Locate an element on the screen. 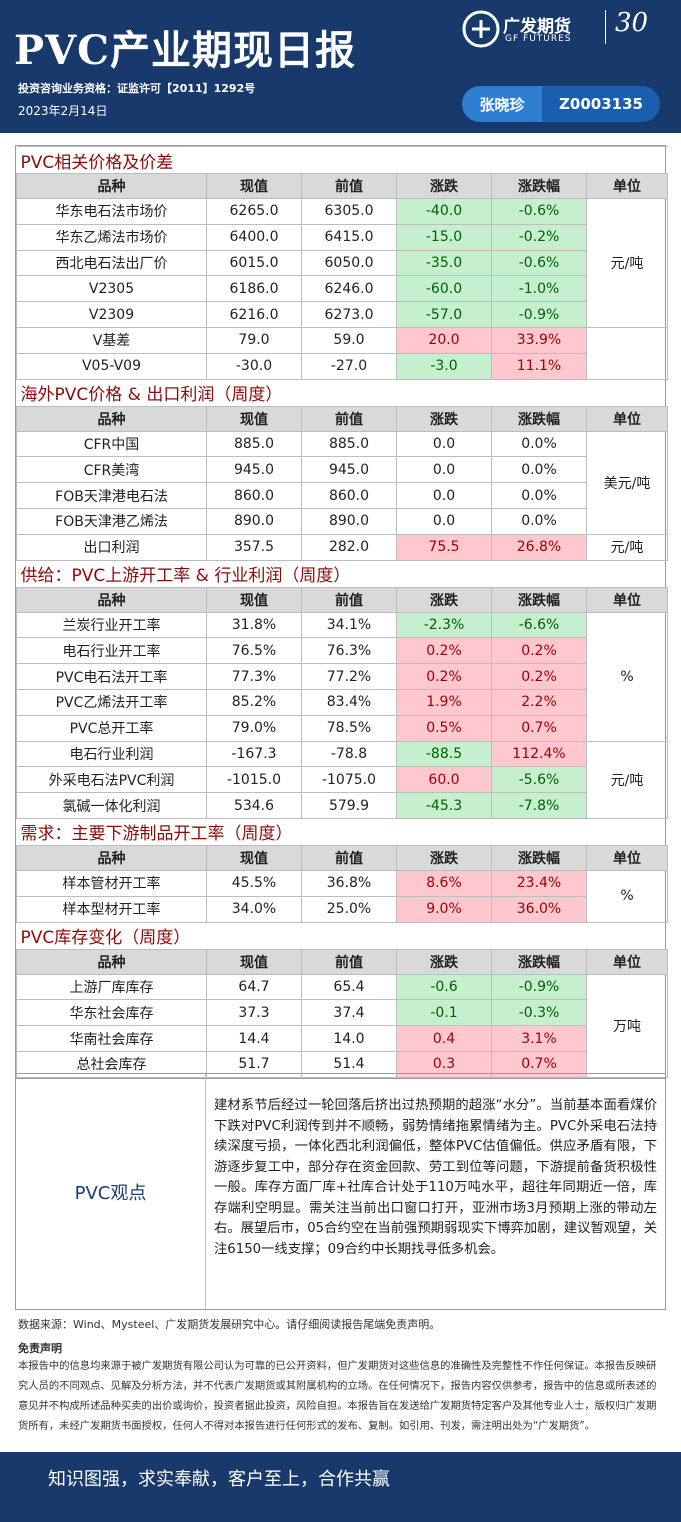  section-row: 需求：主要下游制品开工率（周度） is located at coordinates (342, 831).